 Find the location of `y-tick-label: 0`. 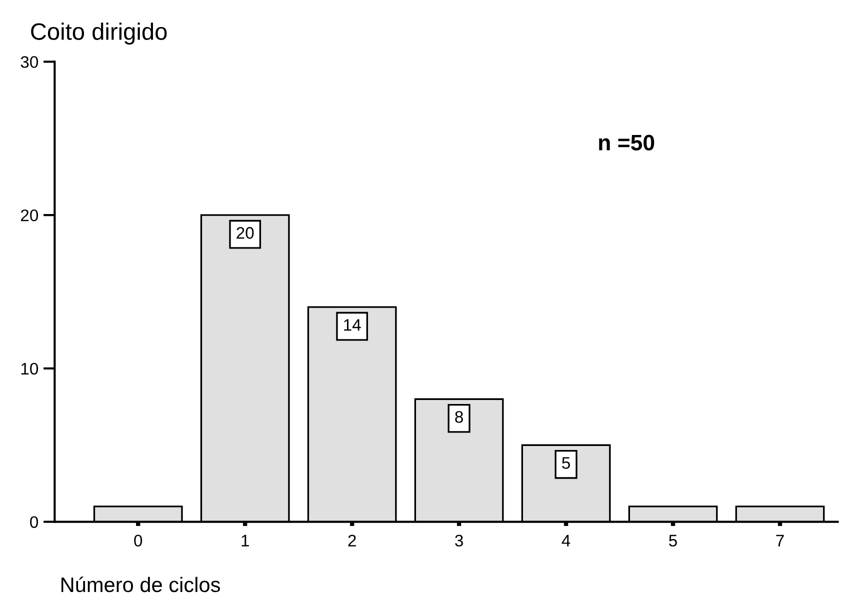

y-tick-label: 0 is located at coordinates (34, 522).